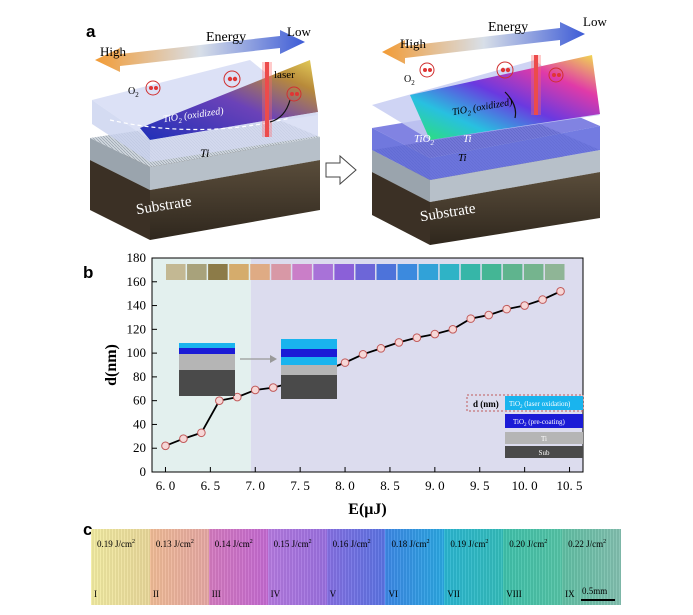 The width and height of the screenshot is (693, 615). What do you see at coordinates (211, 485) in the screenshot?
I see `x-tick-label: 6. 5` at bounding box center [211, 485].